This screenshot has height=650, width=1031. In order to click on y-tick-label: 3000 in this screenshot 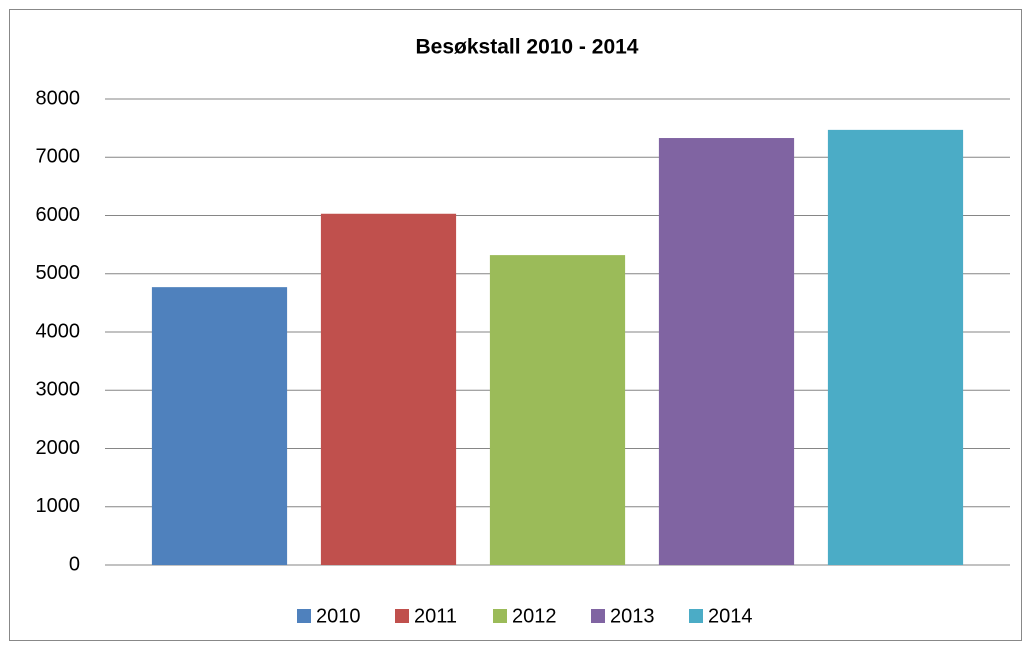, I will do `click(58, 390)`.